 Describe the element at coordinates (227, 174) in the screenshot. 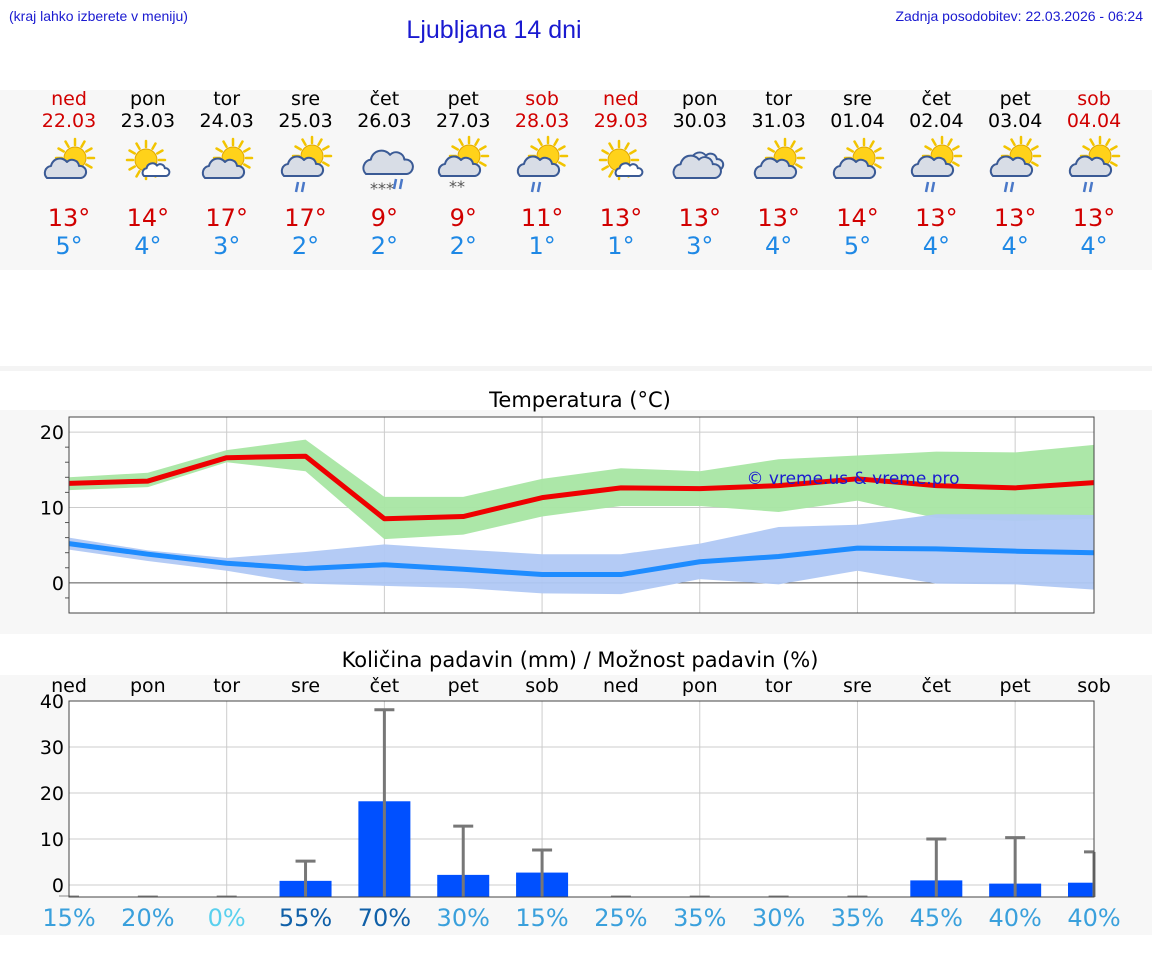

I see `day-column: tor 24.03 17° 3°` at that location.